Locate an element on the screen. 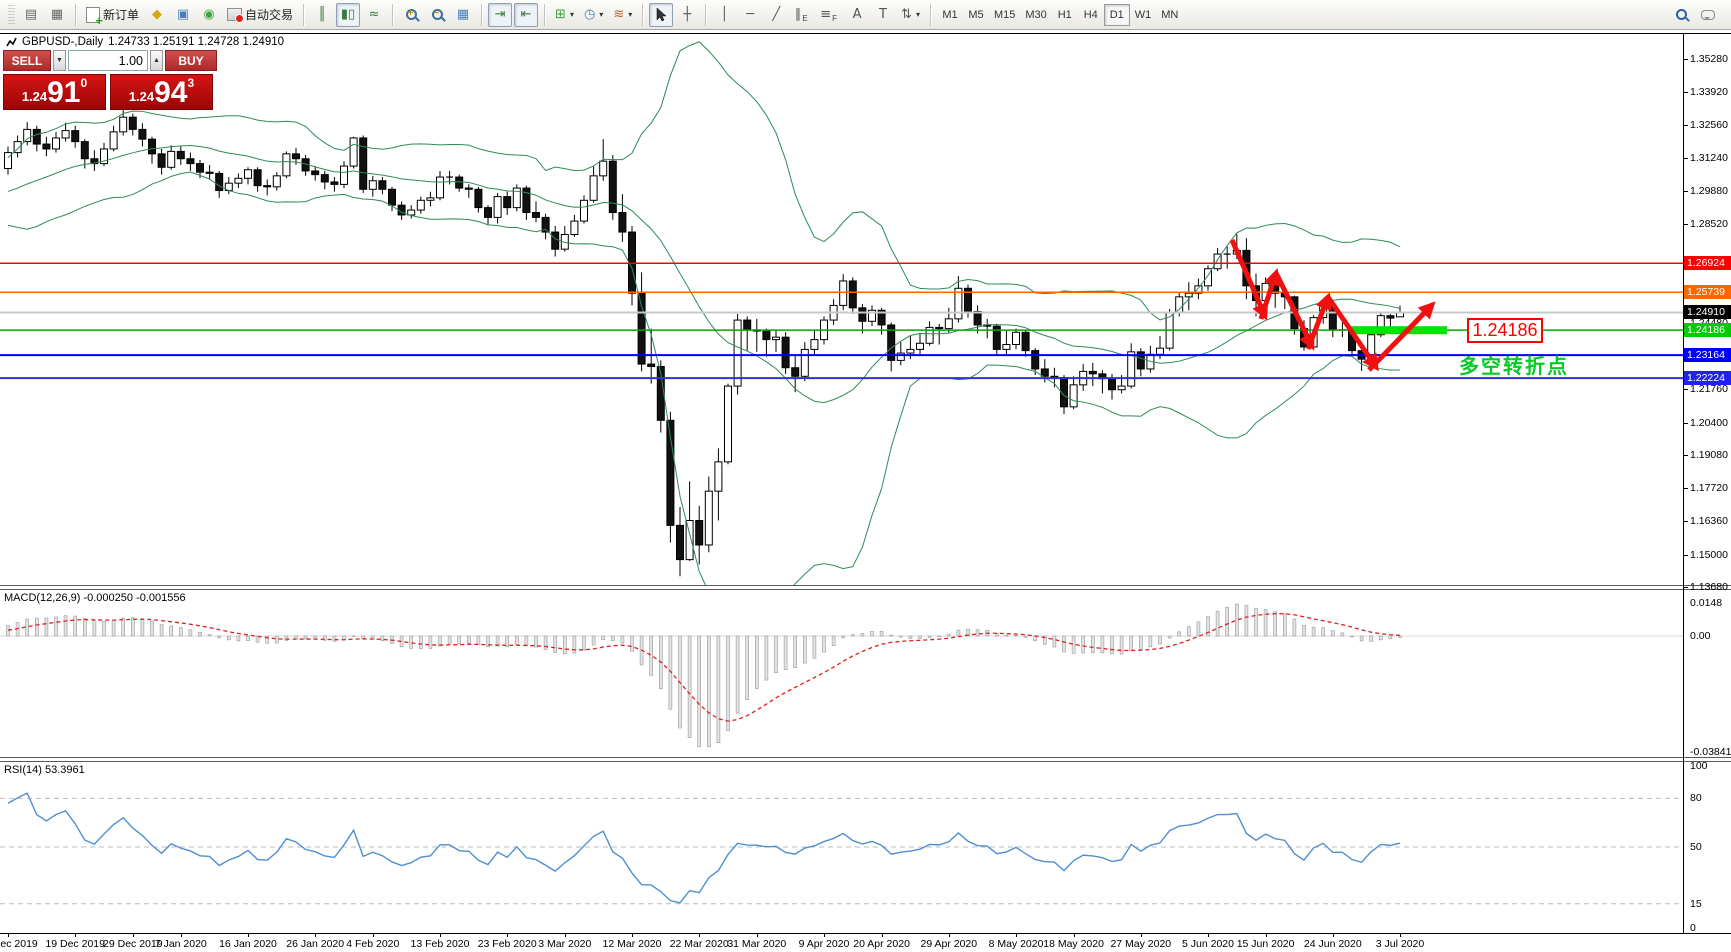 This screenshot has height=952, width=1731. market-watch-icon: ▣ is located at coordinates (183, 15).